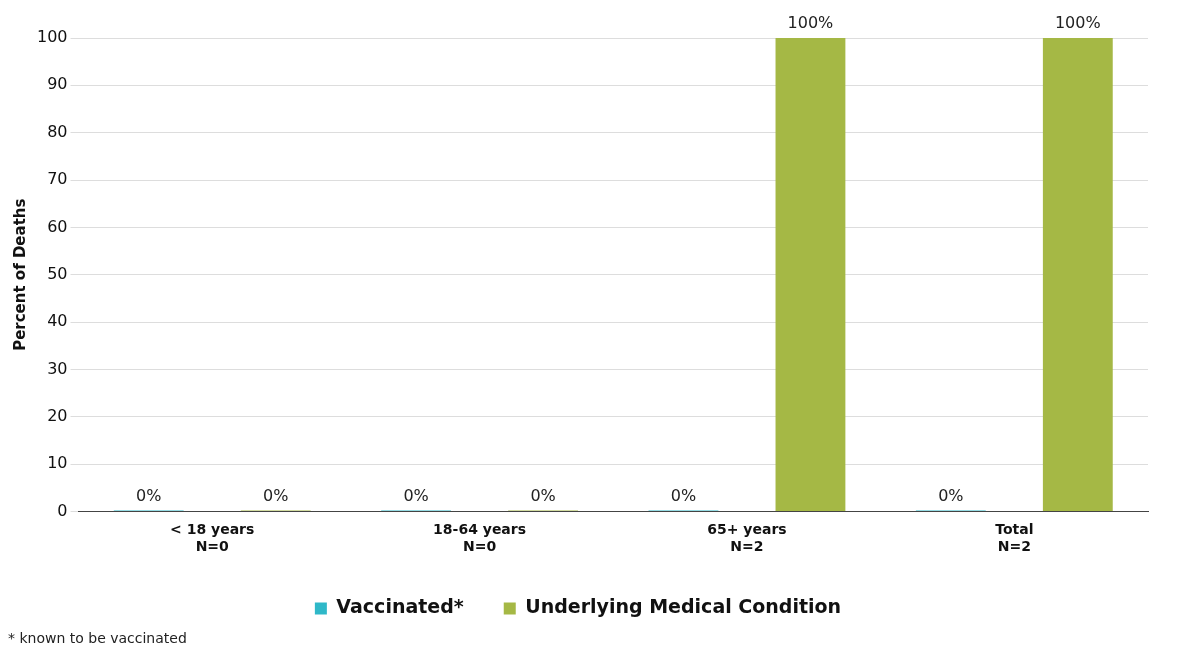  I want to click on y-tick-label: 60, so click(57, 226).